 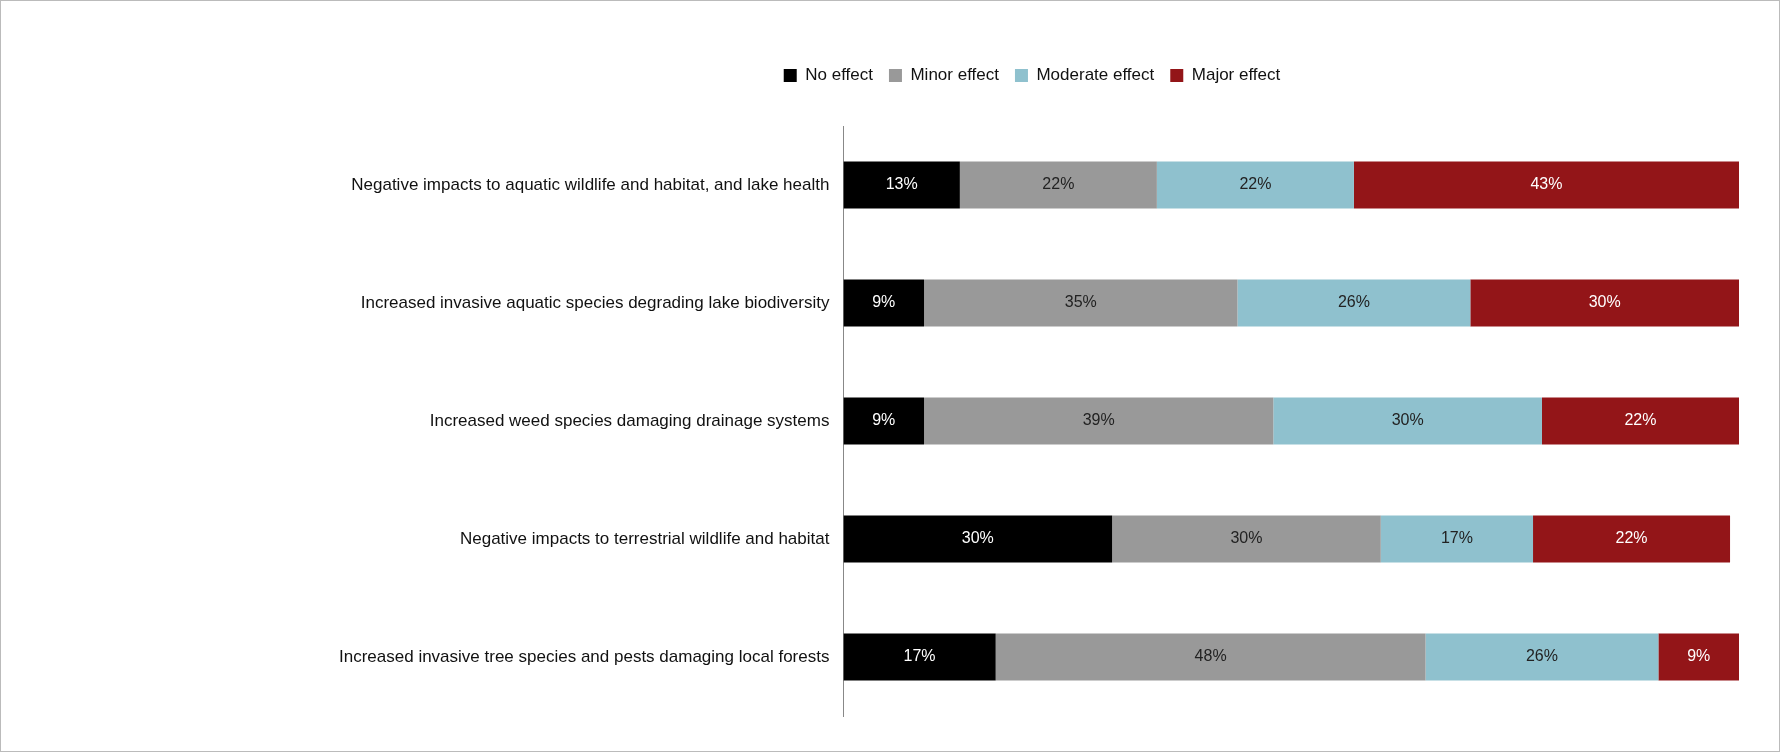 What do you see at coordinates (629, 420) in the screenshot?
I see `y-tick-label: Increased weed species damaging drainage systems` at bounding box center [629, 420].